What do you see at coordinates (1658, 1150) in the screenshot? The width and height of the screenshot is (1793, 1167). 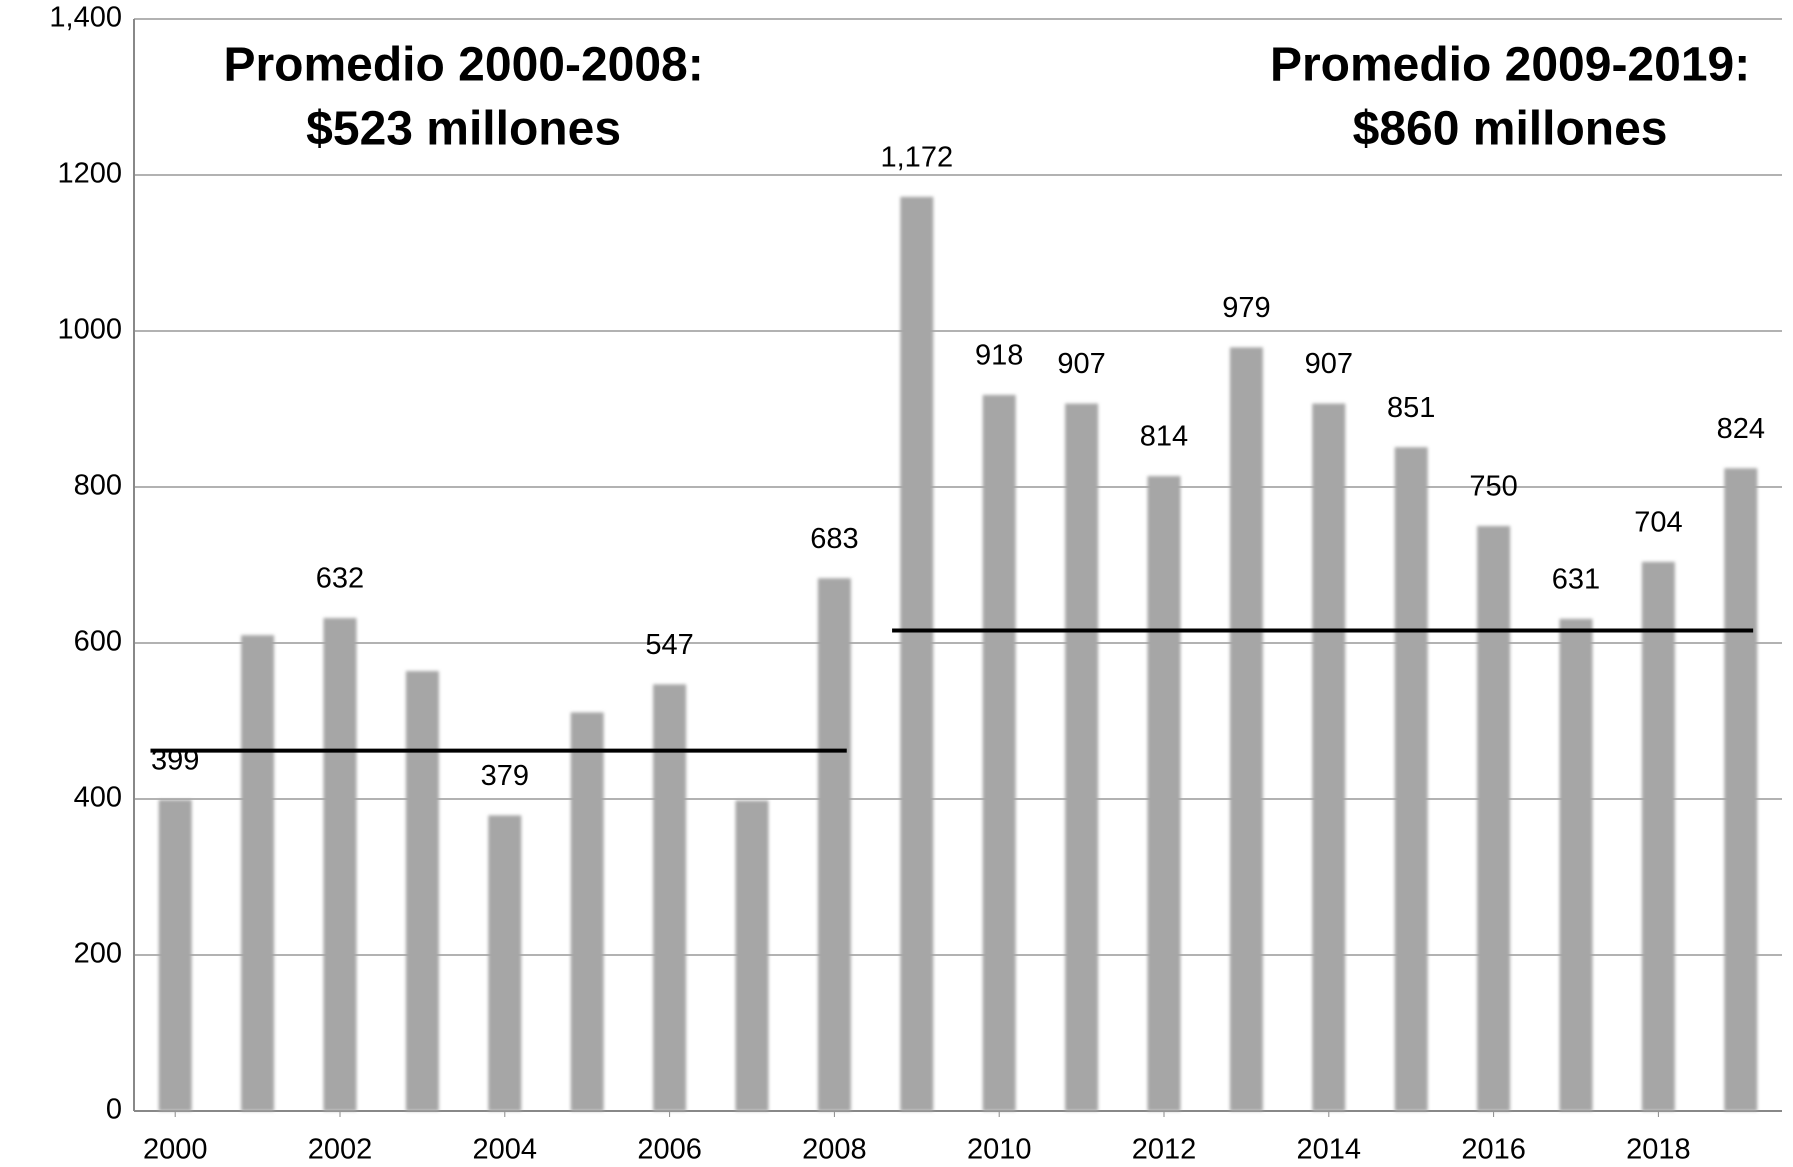 I see `x-tick-label: 2018` at bounding box center [1658, 1150].